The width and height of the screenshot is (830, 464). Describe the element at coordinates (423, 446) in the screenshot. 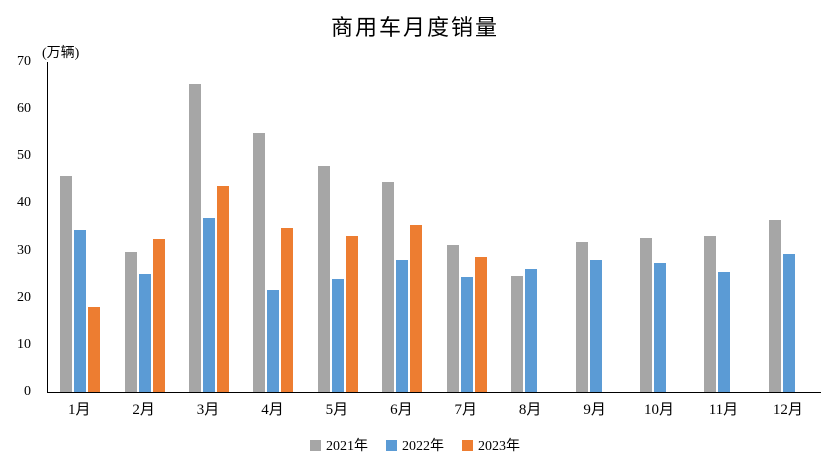

I see `legend-label: 2022年` at that location.